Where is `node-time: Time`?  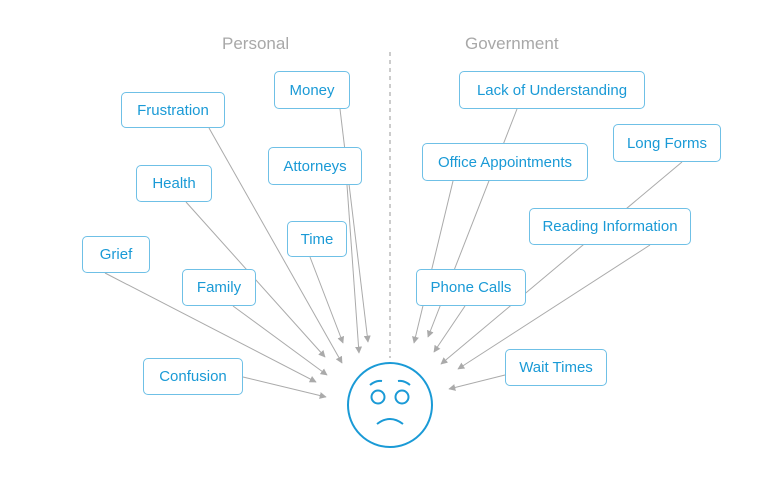
node-time: Time is located at coordinates (317, 239).